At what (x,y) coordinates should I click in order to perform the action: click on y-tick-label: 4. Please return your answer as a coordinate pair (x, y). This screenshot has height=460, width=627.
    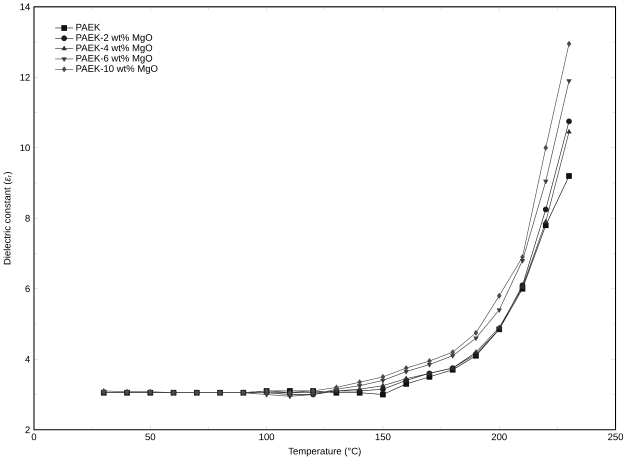
    Looking at the image, I should click on (27, 359).